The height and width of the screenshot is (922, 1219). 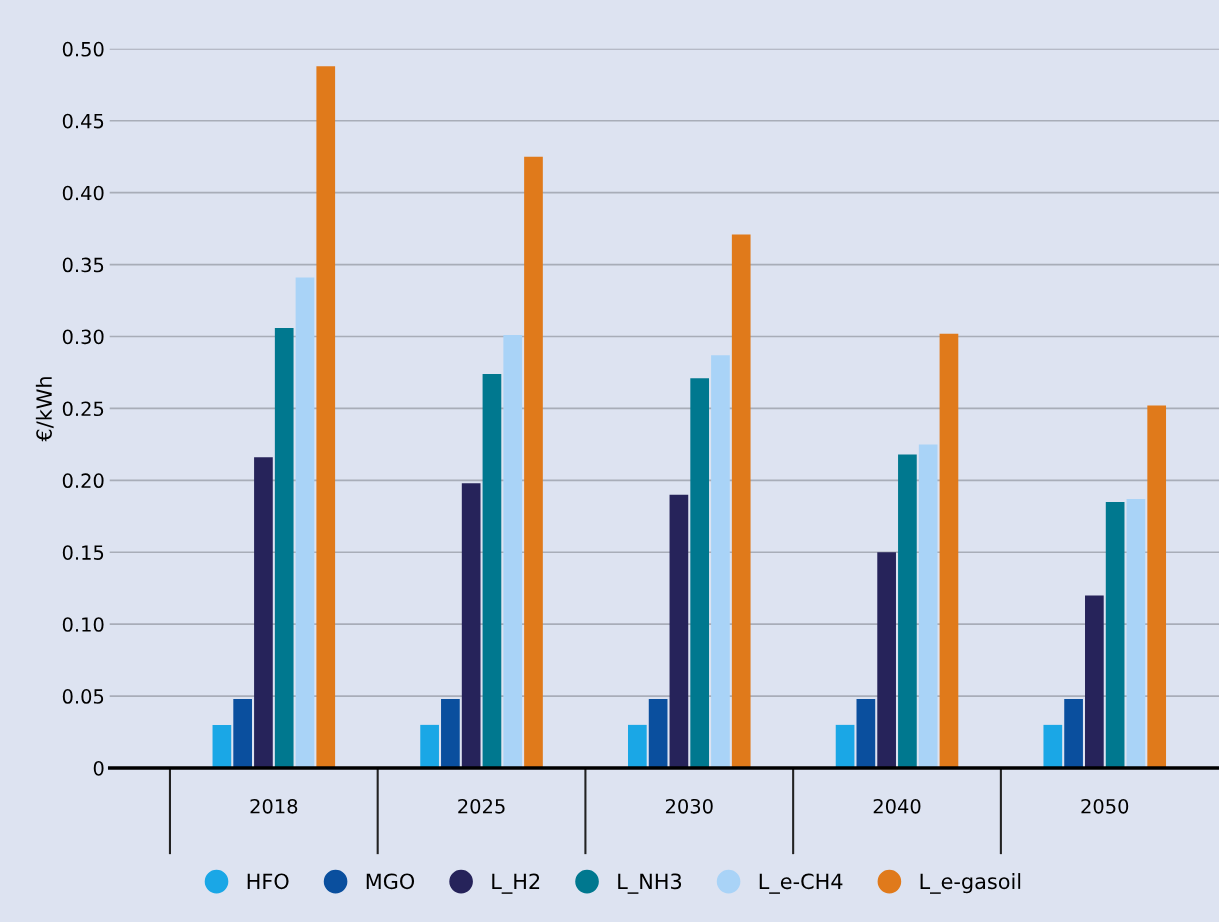 I want to click on y-axis-title: €/kWh, so click(x=44, y=409).